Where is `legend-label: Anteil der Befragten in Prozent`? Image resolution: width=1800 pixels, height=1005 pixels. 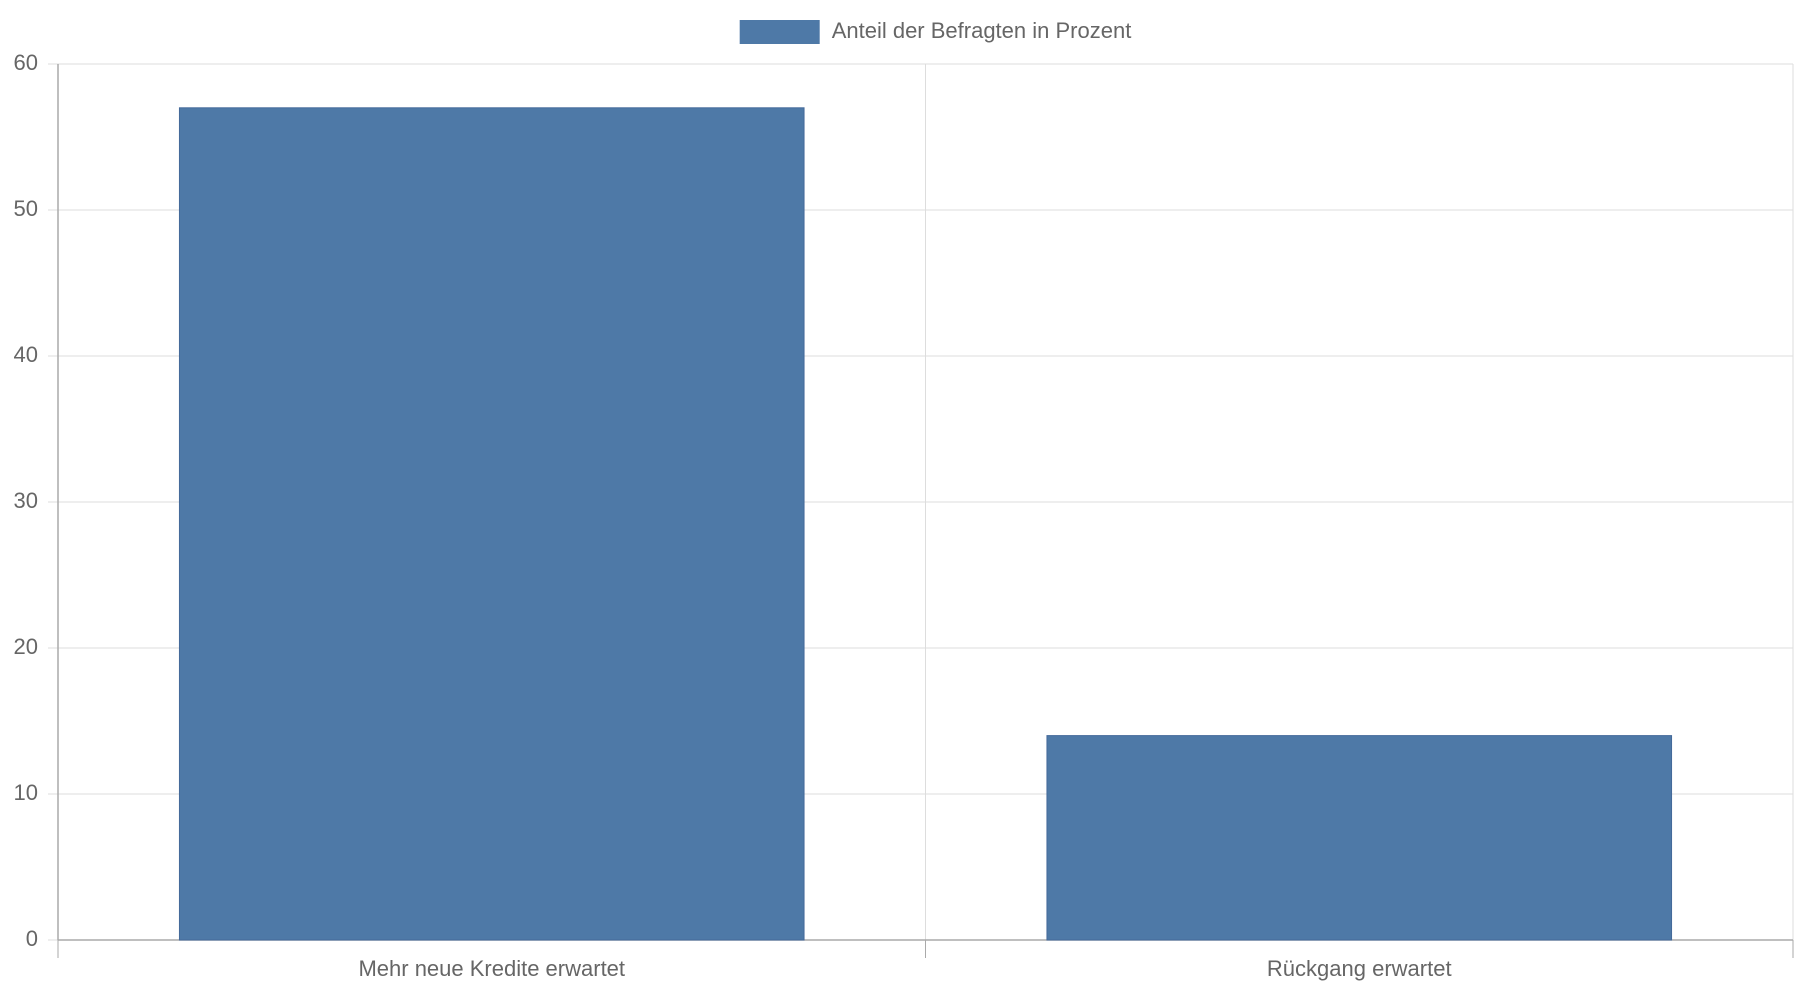
legend-label: Anteil der Befragten in Prozent is located at coordinates (982, 30).